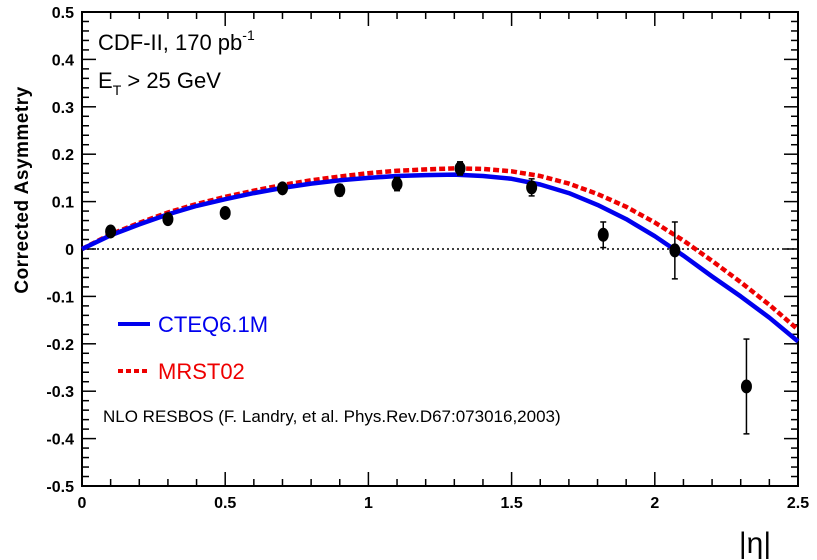  I want to click on cut-label-main: E, so click(105, 80).